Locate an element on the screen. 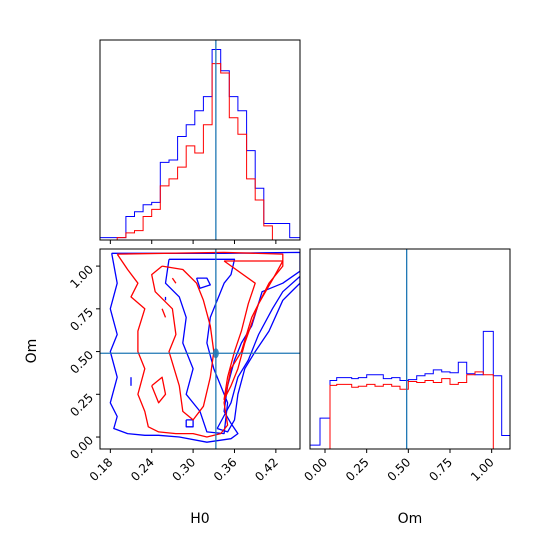 The height and width of the screenshot is (550, 550). h0-histogram-red-series is located at coordinates (200, 152).